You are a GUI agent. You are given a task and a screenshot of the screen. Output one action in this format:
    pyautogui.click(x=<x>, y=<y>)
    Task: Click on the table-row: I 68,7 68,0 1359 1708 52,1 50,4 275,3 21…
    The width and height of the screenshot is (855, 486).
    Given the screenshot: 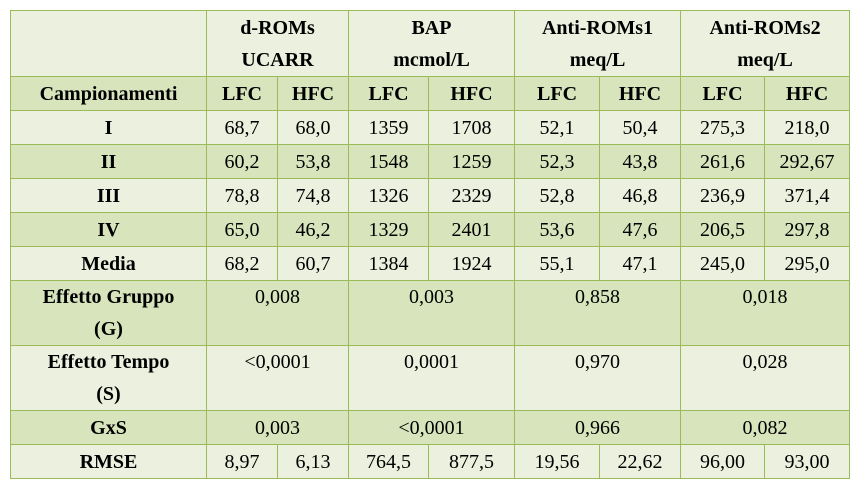 What is the action you would take?
    pyautogui.click(x=430, y=127)
    